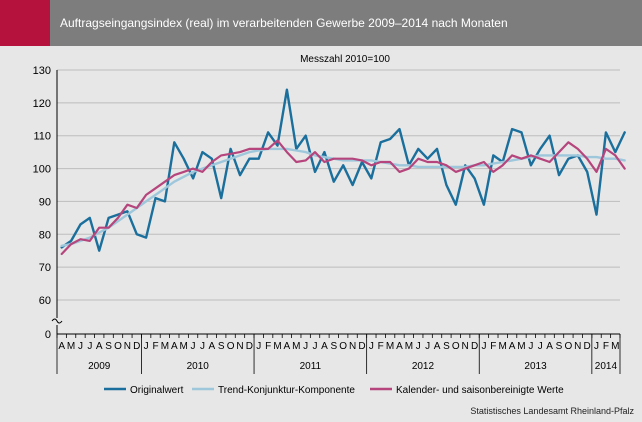  I want to click on chart-subtitle: Messzahl 2010=100, so click(345, 59).